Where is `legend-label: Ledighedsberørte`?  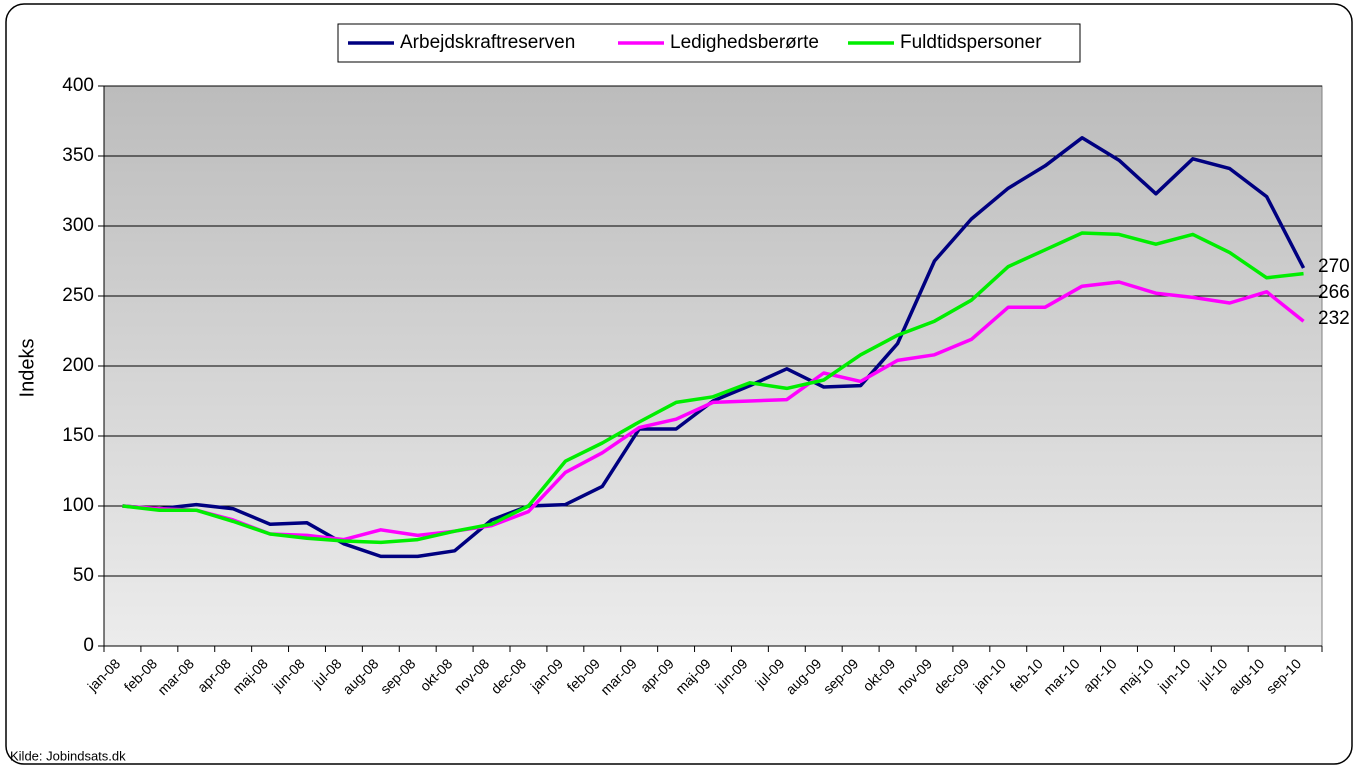 legend-label: Ledighedsberørte is located at coordinates (744, 42).